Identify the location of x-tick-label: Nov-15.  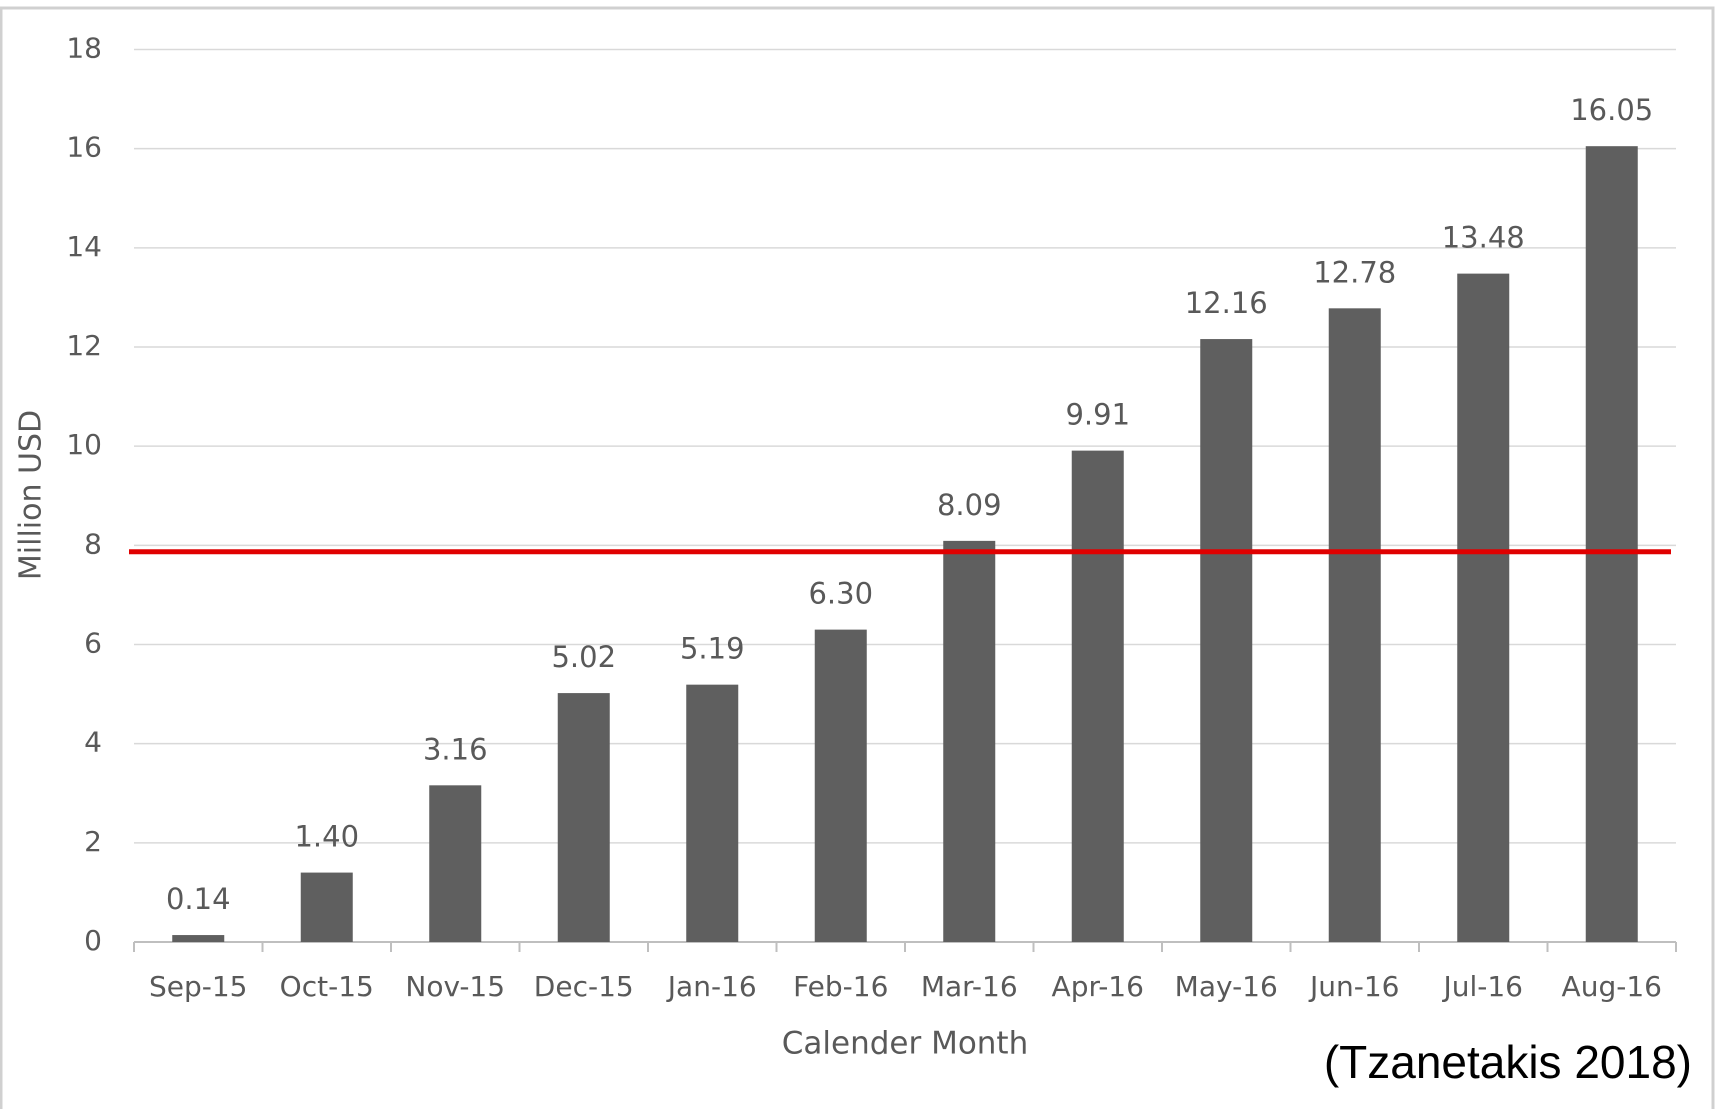
(455, 986).